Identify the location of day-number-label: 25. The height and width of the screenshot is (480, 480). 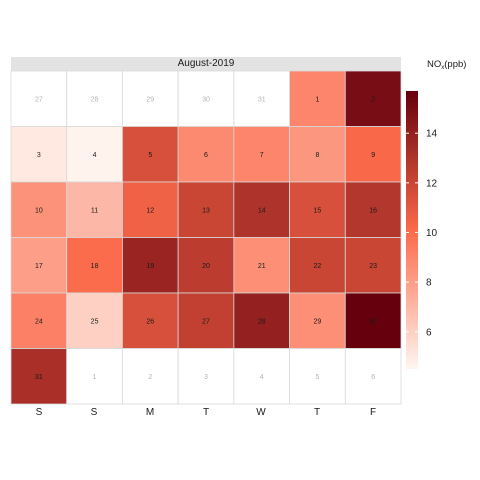
(95, 321).